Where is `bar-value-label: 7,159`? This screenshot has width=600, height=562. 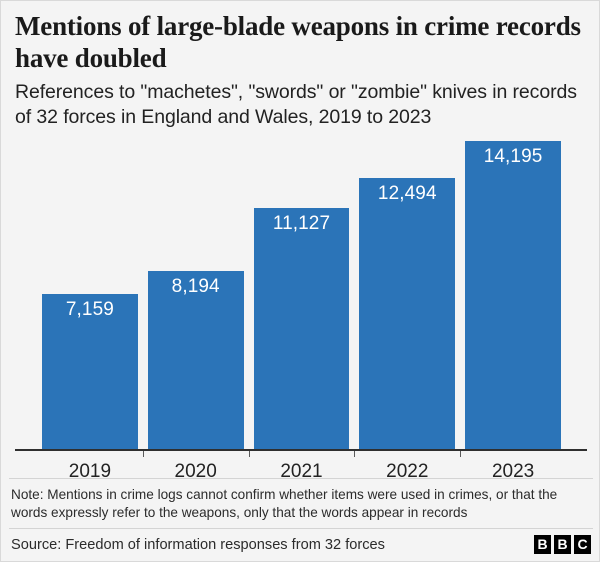
bar-value-label: 7,159 is located at coordinates (89, 309).